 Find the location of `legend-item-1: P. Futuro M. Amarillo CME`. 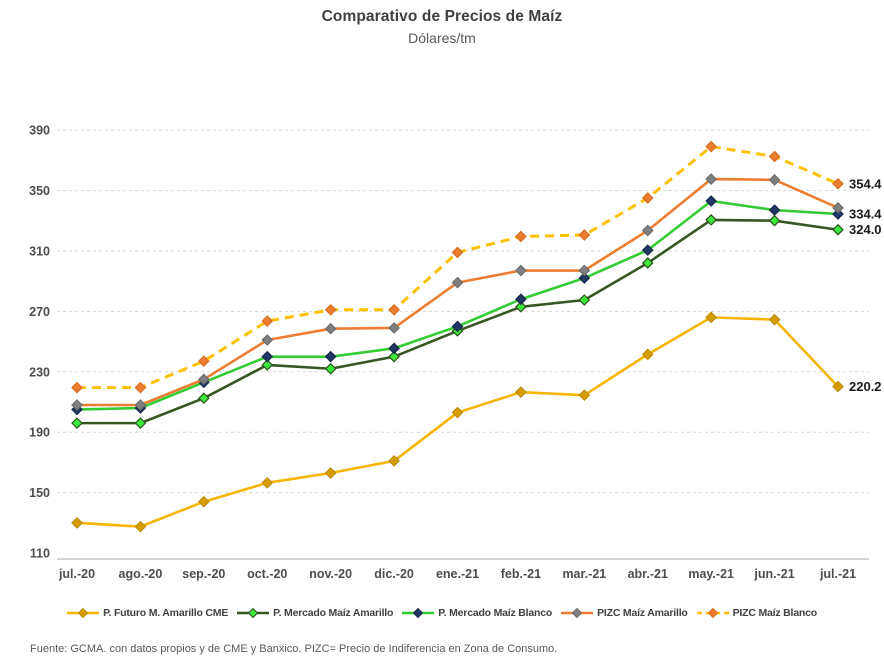

legend-item-1: P. Futuro M. Amarillo CME is located at coordinates (147, 613).